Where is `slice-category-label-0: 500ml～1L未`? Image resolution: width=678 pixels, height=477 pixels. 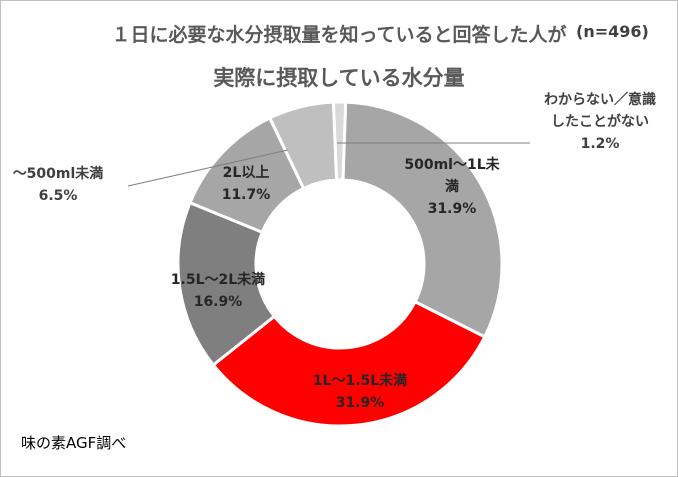 slice-category-label-0: 500ml～1L未 is located at coordinates (452, 164).